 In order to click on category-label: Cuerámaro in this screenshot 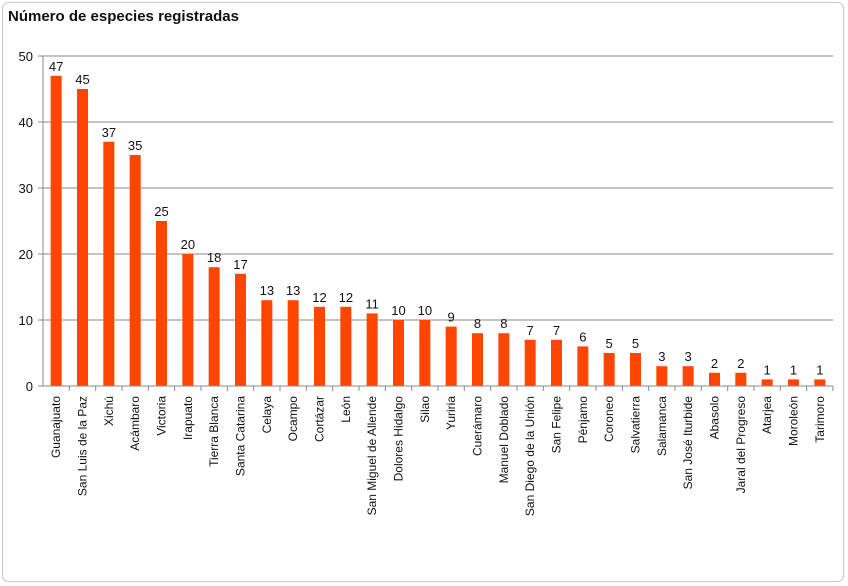, I will do `click(478, 426)`.